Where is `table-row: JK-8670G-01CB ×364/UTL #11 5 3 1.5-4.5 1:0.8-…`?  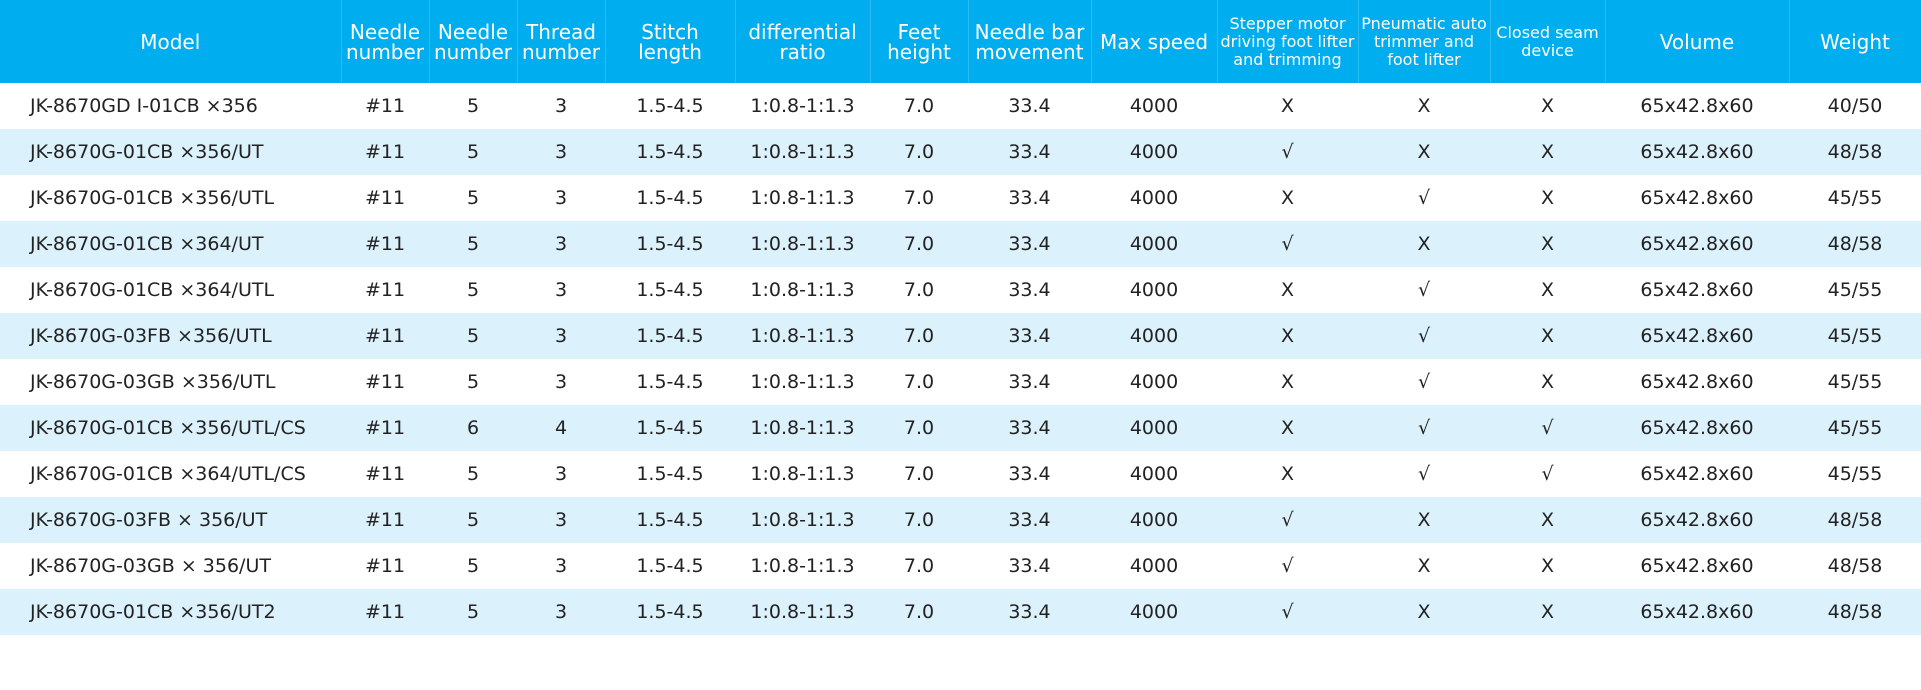
table-row: JK-8670G-01CB ×364/UTL #11 5 3 1.5-4.5 1:0.8-… is located at coordinates (960, 290).